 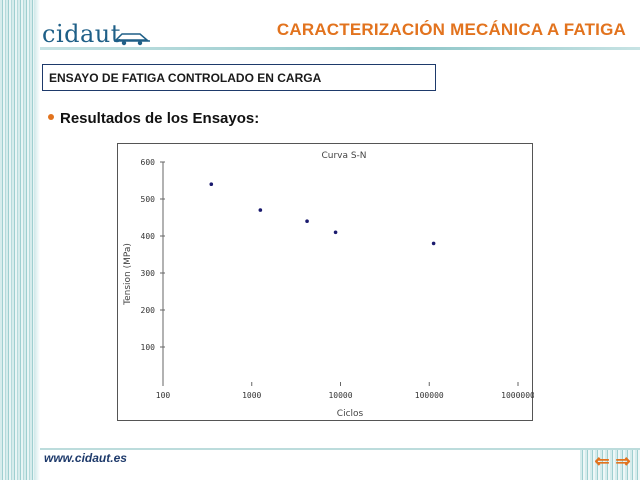 I want to click on subtitle-text: ENSAYO DE FATIGA CONTROLADO EN CARGA, so click(x=185, y=78).